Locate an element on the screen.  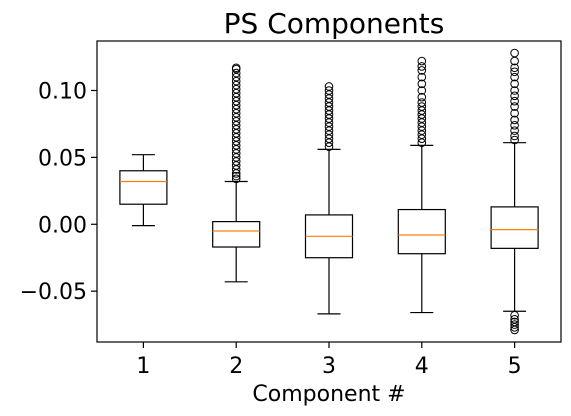
y-tick-label: 0.00 is located at coordinates (62, 225).